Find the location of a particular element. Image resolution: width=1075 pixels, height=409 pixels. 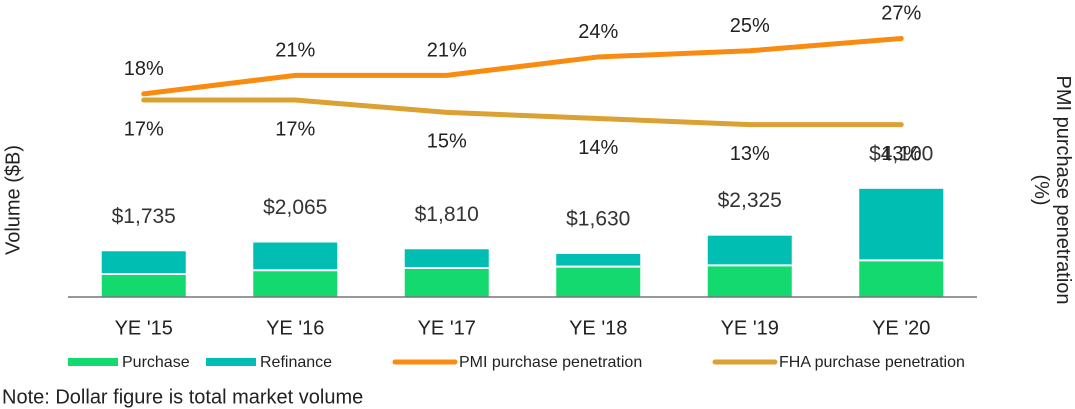

legend-label: Refinance is located at coordinates (296, 362).